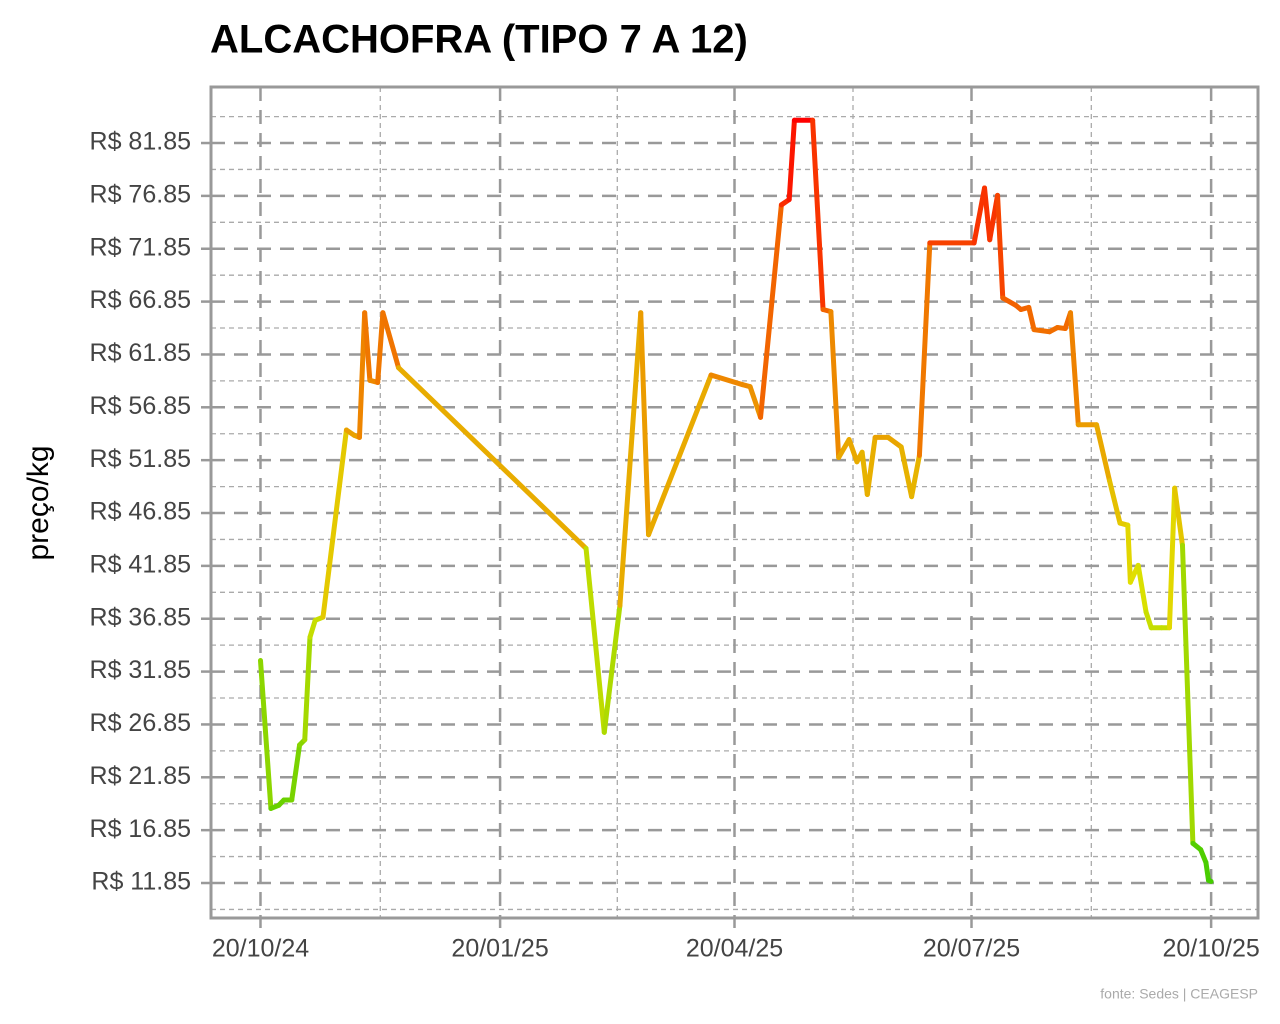 This screenshot has width=1280, height=1024. I want to click on y-tick-label: R$ 61.85, so click(140, 353).